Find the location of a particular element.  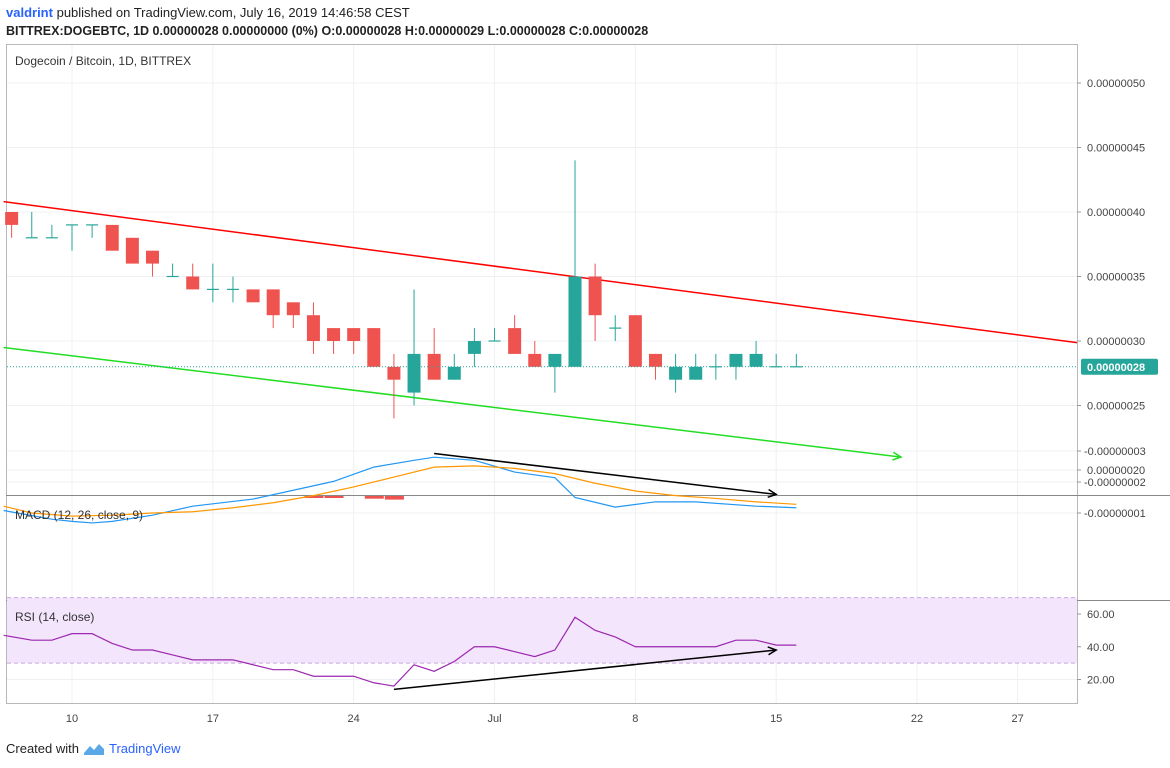

time-tick-label: 24 is located at coordinates (354, 719).